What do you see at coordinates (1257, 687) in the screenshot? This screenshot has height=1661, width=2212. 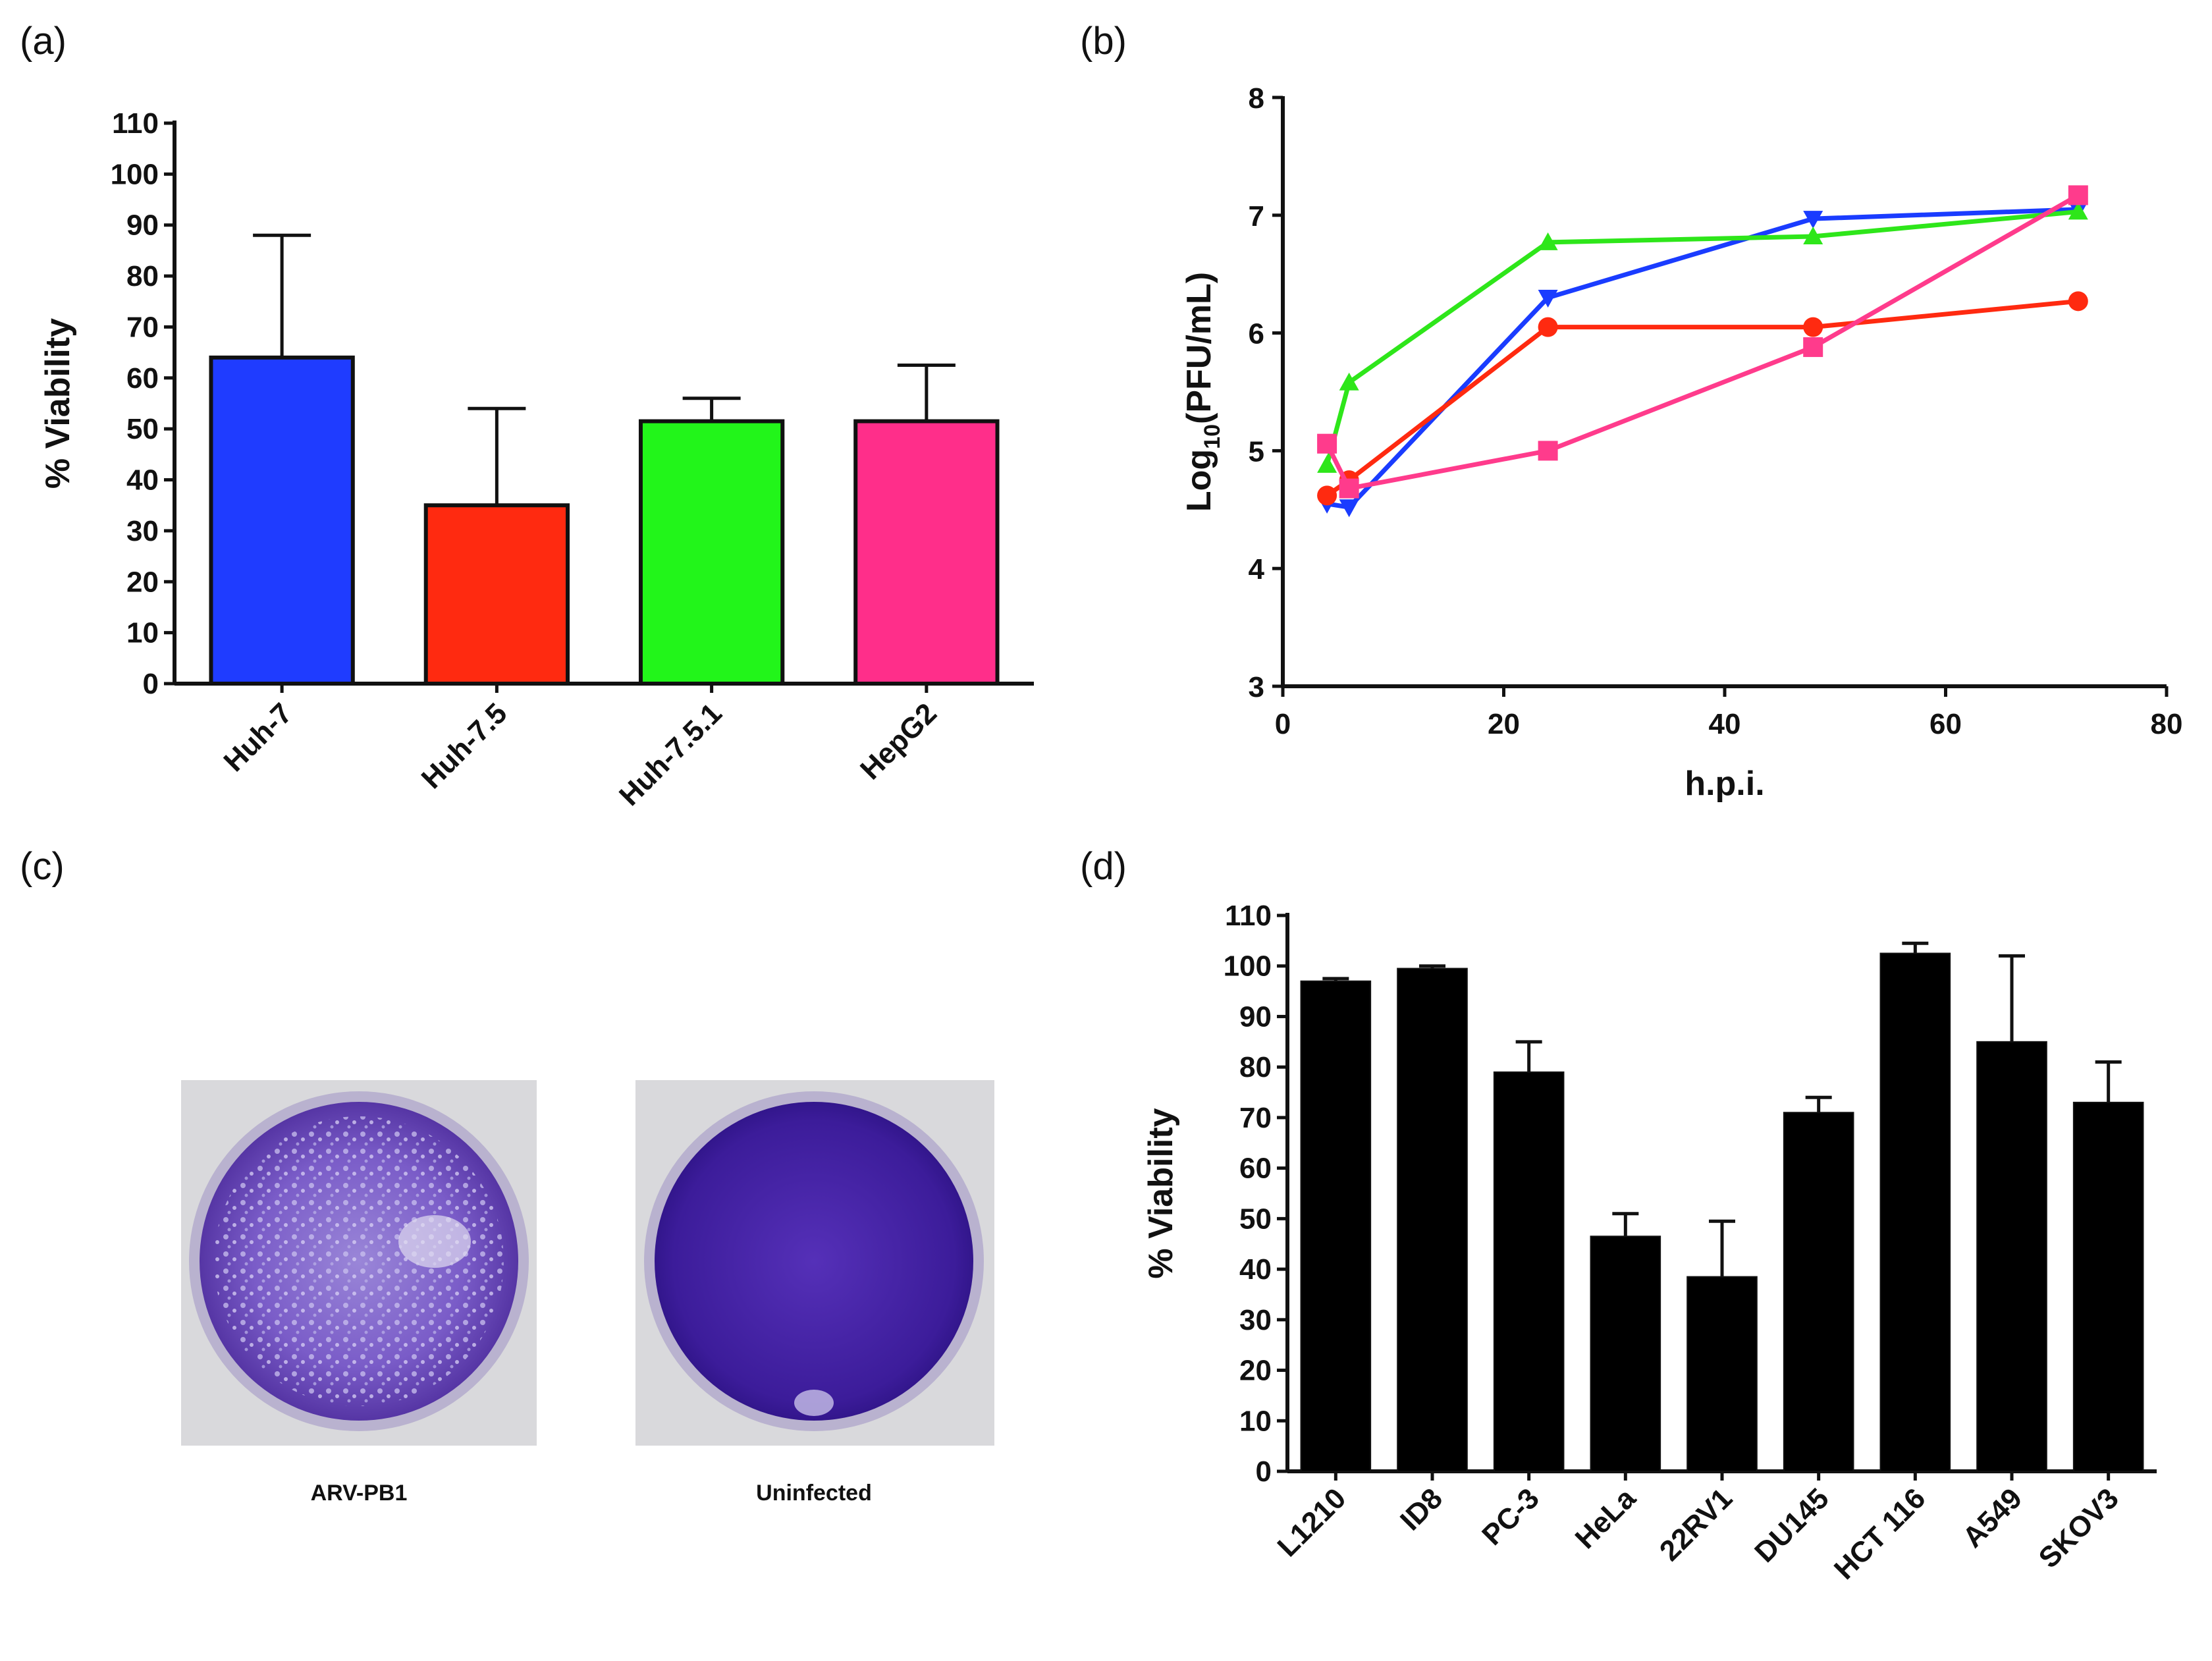 I see `y-tick-label: 3` at bounding box center [1257, 687].